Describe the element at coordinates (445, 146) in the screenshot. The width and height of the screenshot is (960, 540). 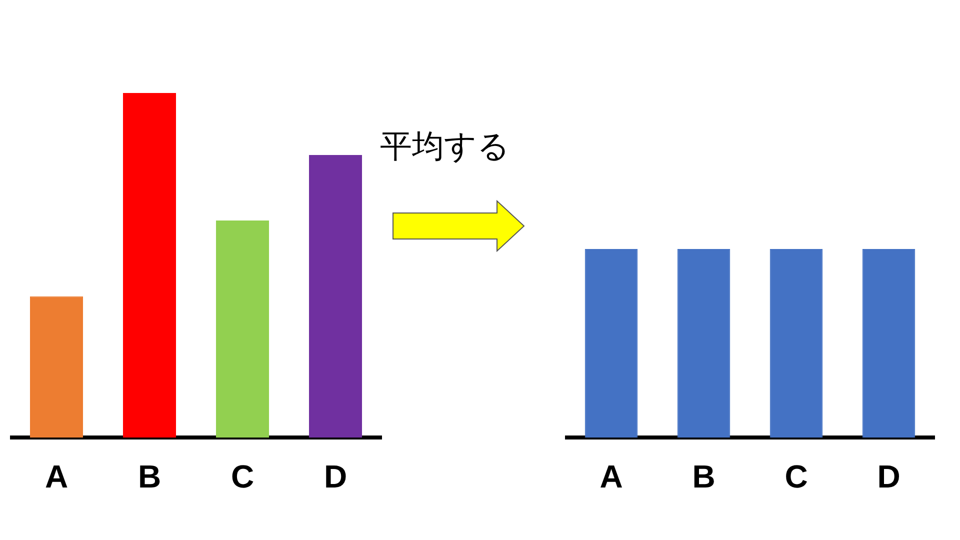
I see `annotation: 平均する` at that location.